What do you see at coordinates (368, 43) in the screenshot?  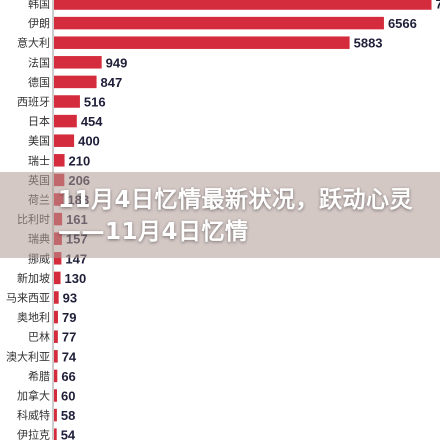 I see `value-label-2: 5883` at bounding box center [368, 43].